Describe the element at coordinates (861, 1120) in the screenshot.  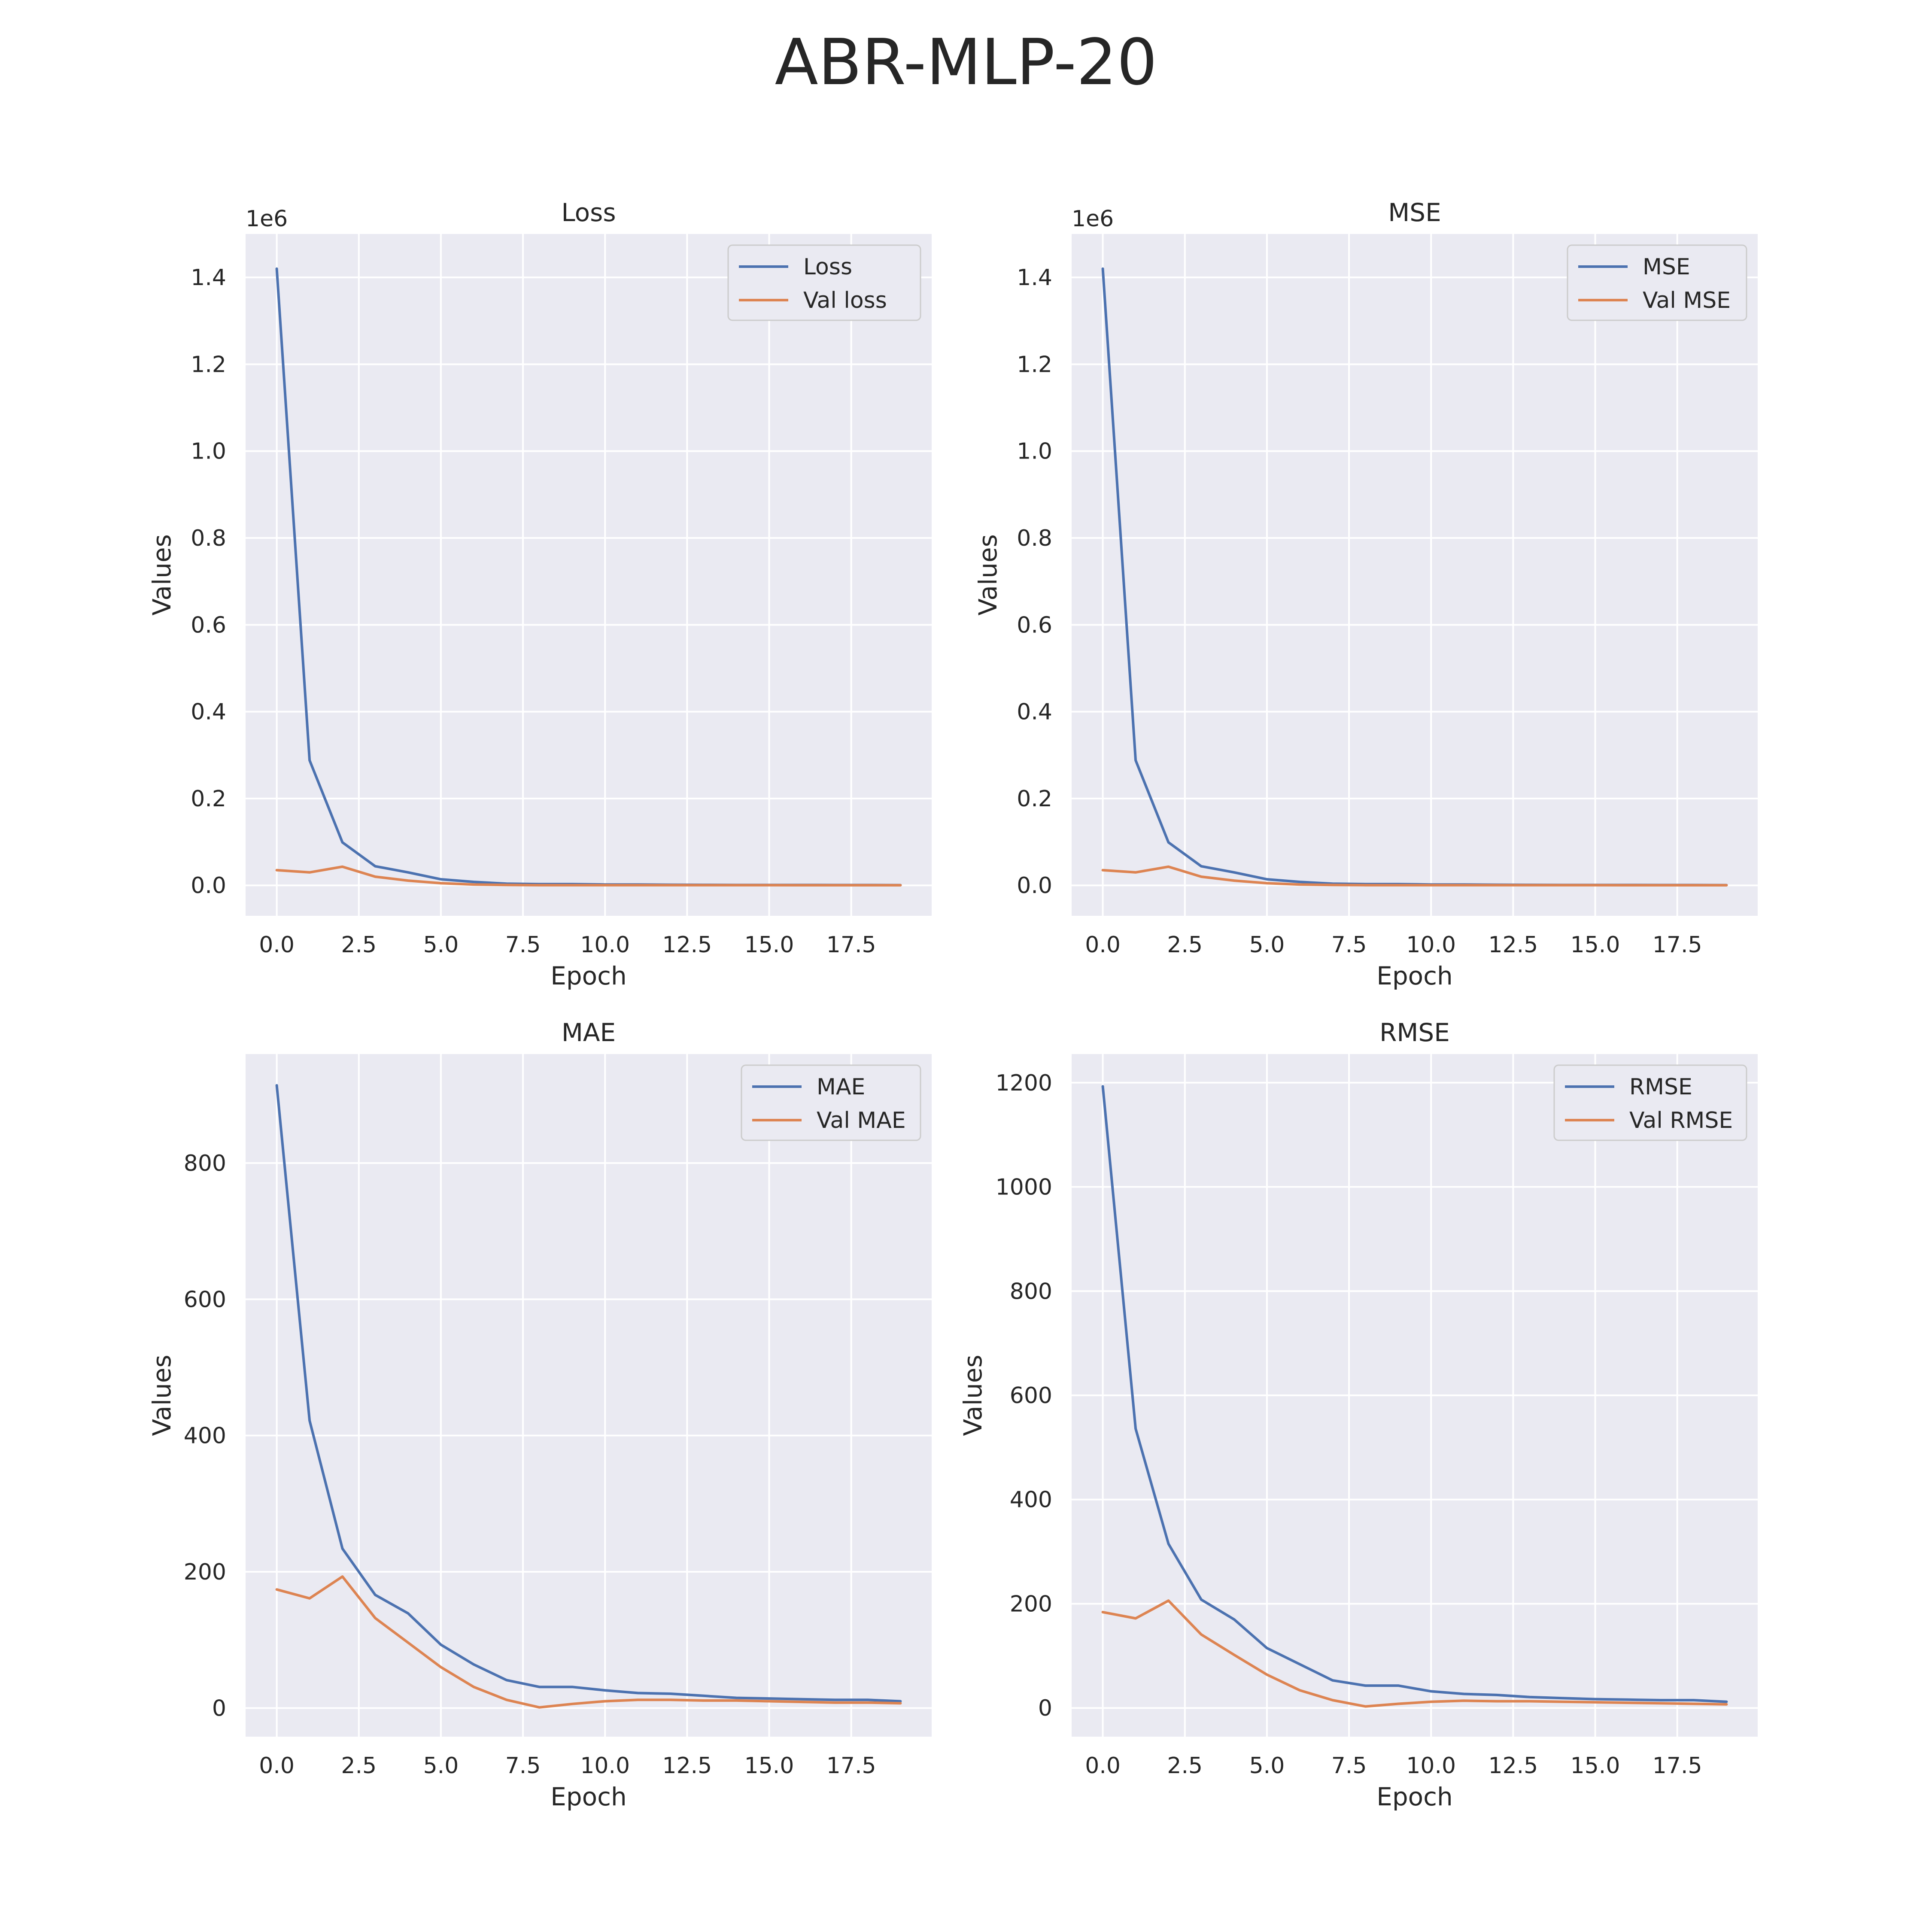
I see `legend-label: Val MAE` at that location.